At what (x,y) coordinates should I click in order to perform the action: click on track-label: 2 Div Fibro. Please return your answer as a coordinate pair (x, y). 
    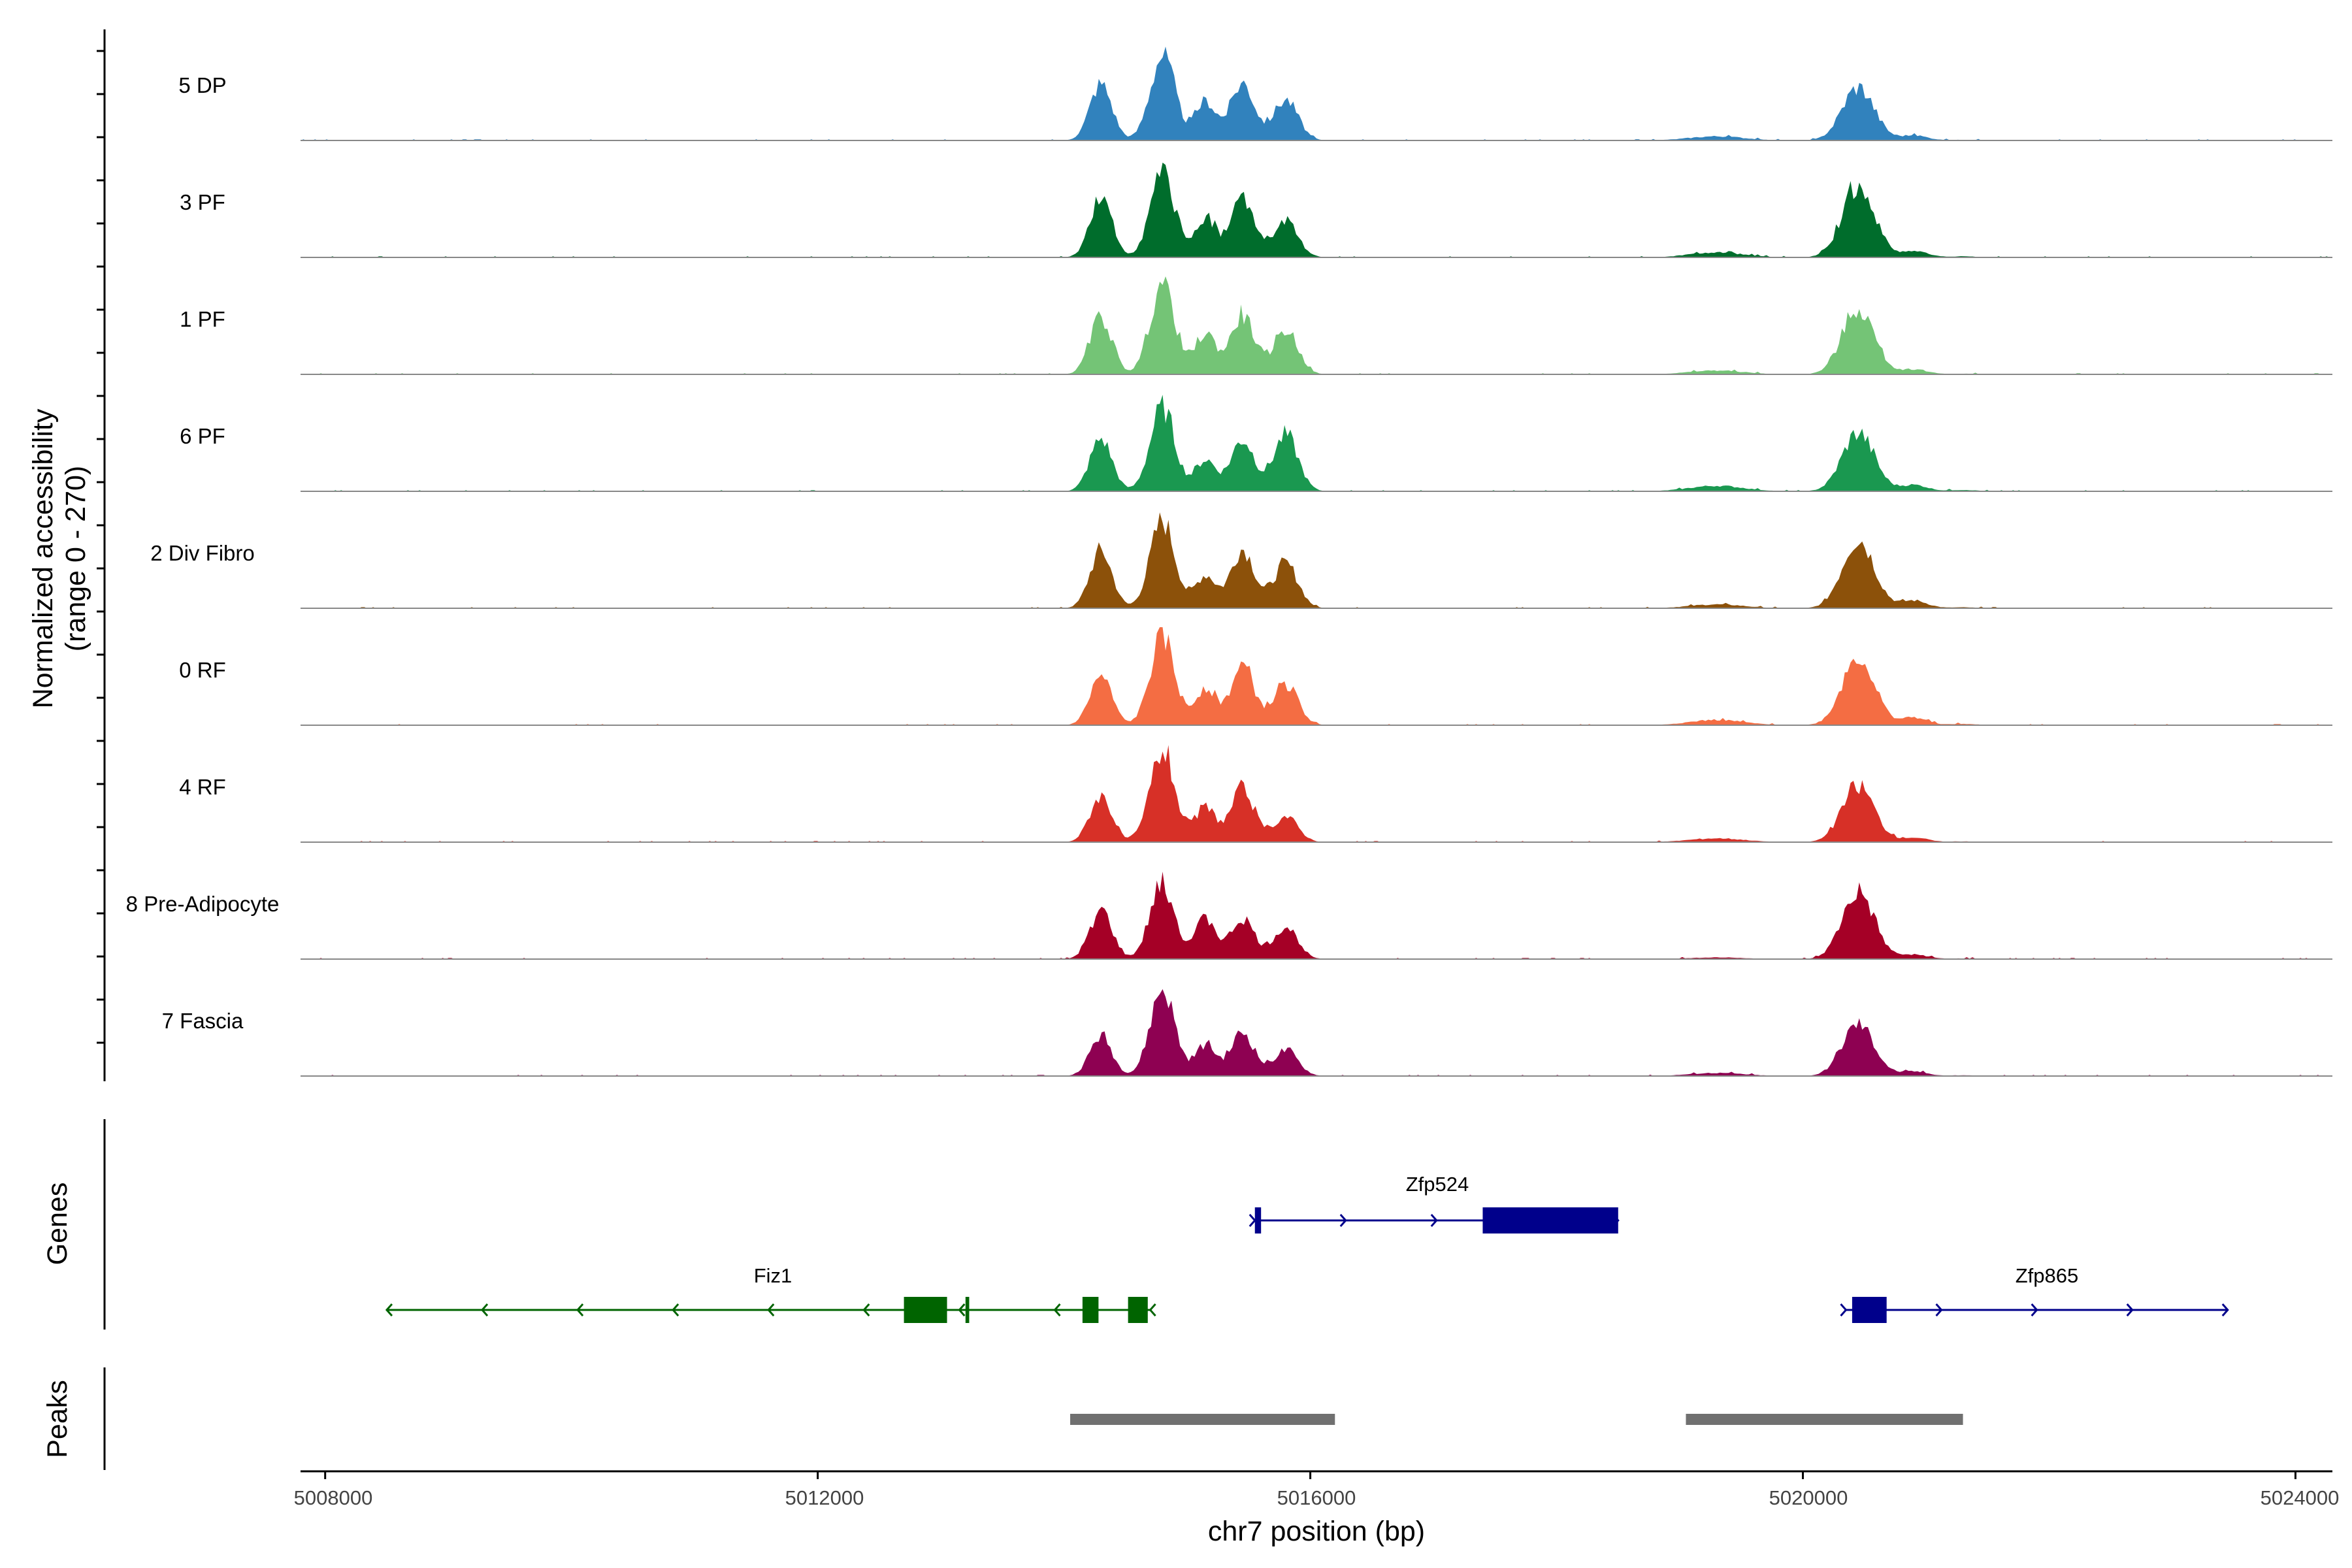
    Looking at the image, I should click on (202, 553).